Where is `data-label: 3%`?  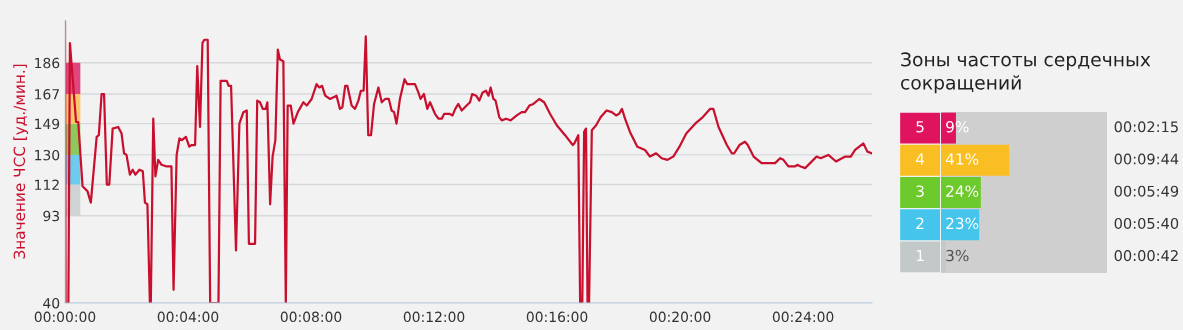 data-label: 3% is located at coordinates (957, 255).